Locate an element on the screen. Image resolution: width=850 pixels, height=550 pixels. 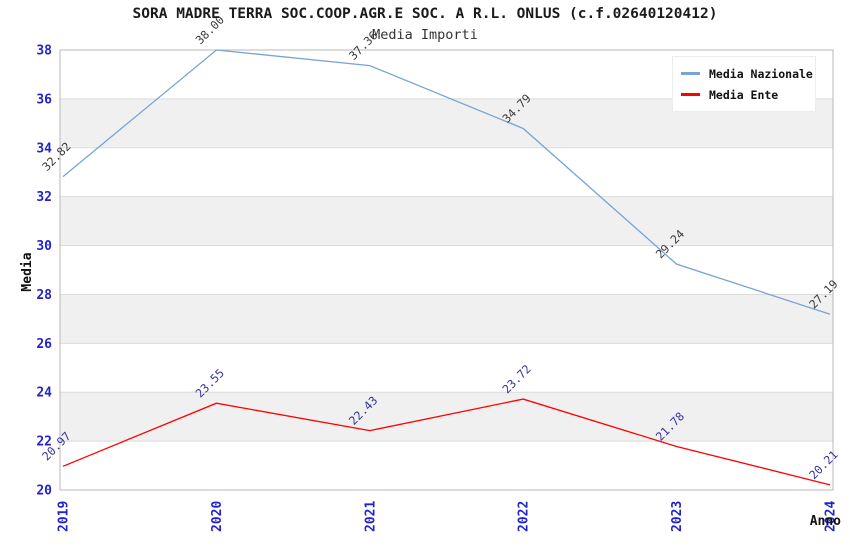
legend-item-media-ente: Media Ente is located at coordinates (745, 94).